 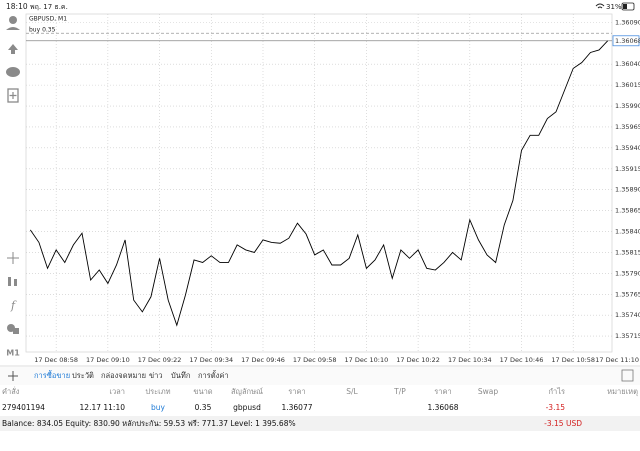 I want to click on column-header: เวลา, so click(x=117, y=391).